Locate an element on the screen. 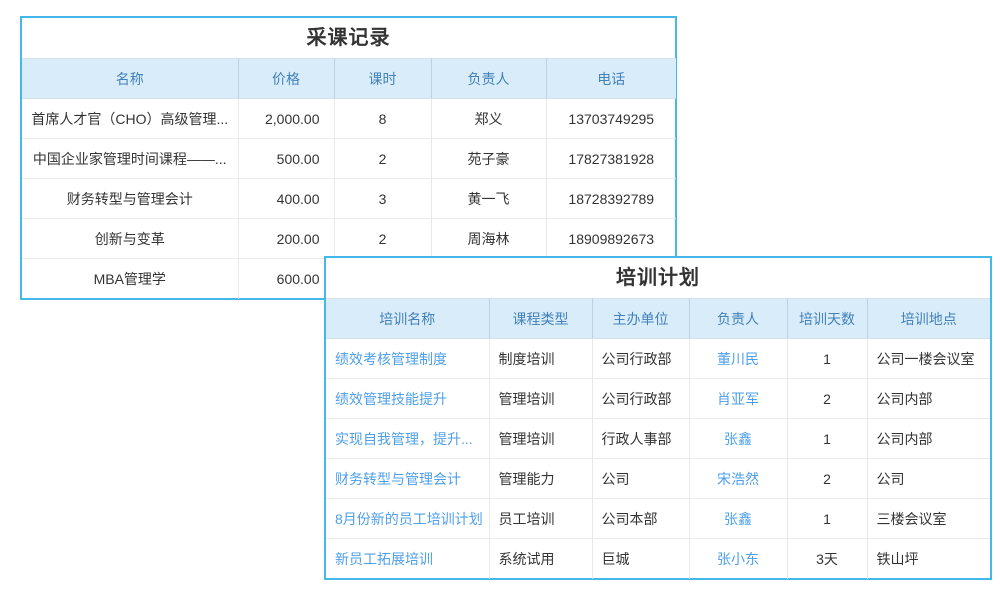 The image size is (1000, 600). cell: 公司本部 is located at coordinates (641, 518).